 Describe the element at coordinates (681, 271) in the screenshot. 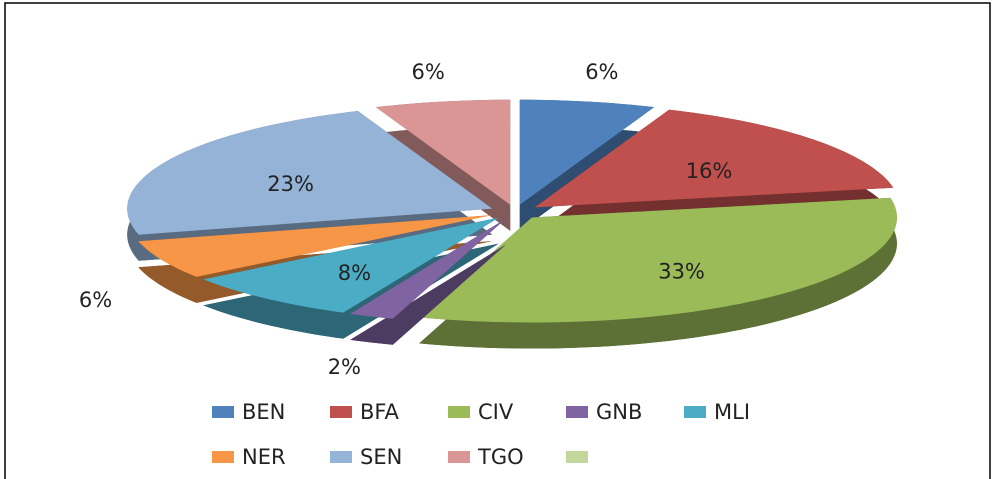

I see `data-label: 33%` at that location.